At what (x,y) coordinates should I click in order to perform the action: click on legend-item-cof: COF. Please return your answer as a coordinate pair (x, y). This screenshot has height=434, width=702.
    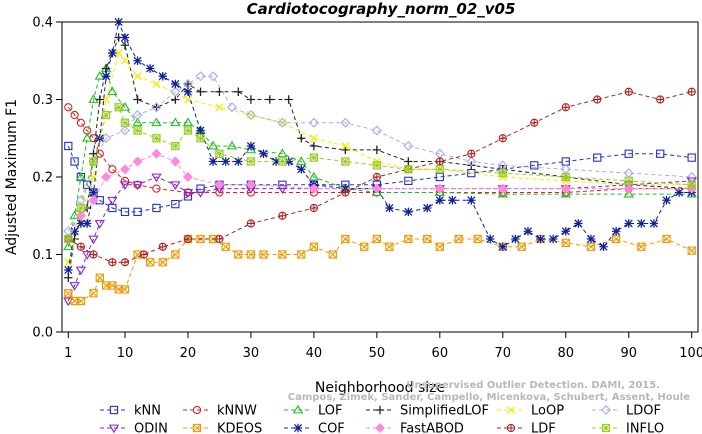
    Looking at the image, I should click on (314, 428).